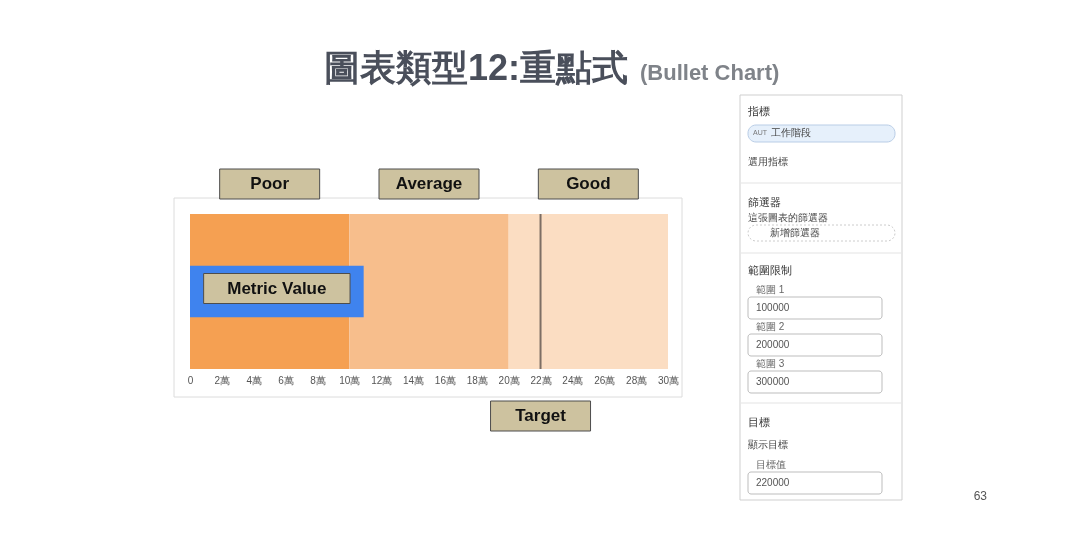 The width and height of the screenshot is (1080, 540). I want to click on x-tick-label: 12萬, so click(382, 380).